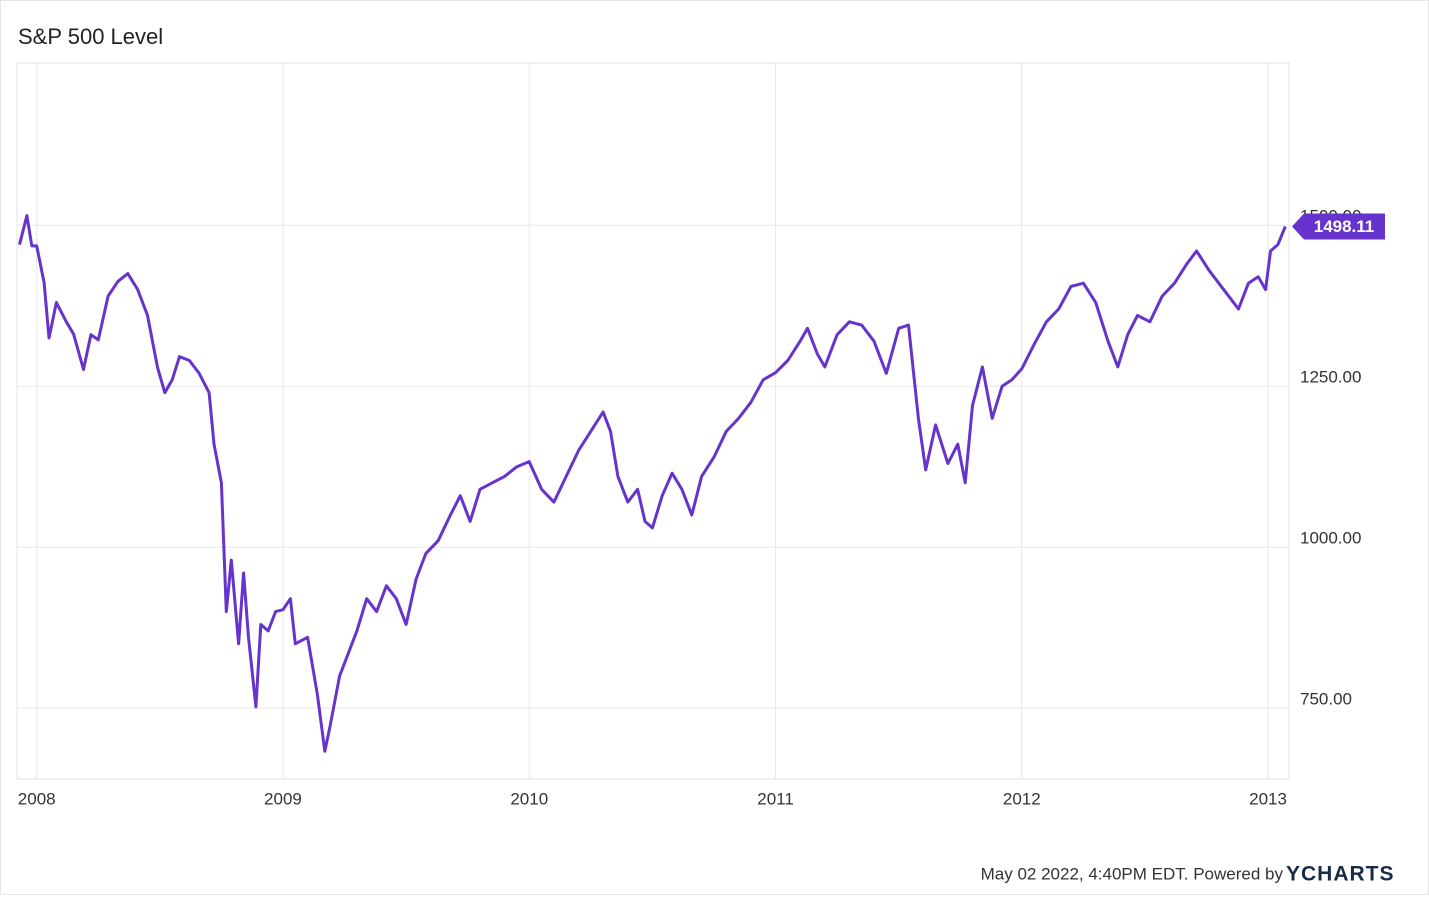 The image size is (1429, 900). I want to click on last-value-label: 1498.11, so click(1344, 226).